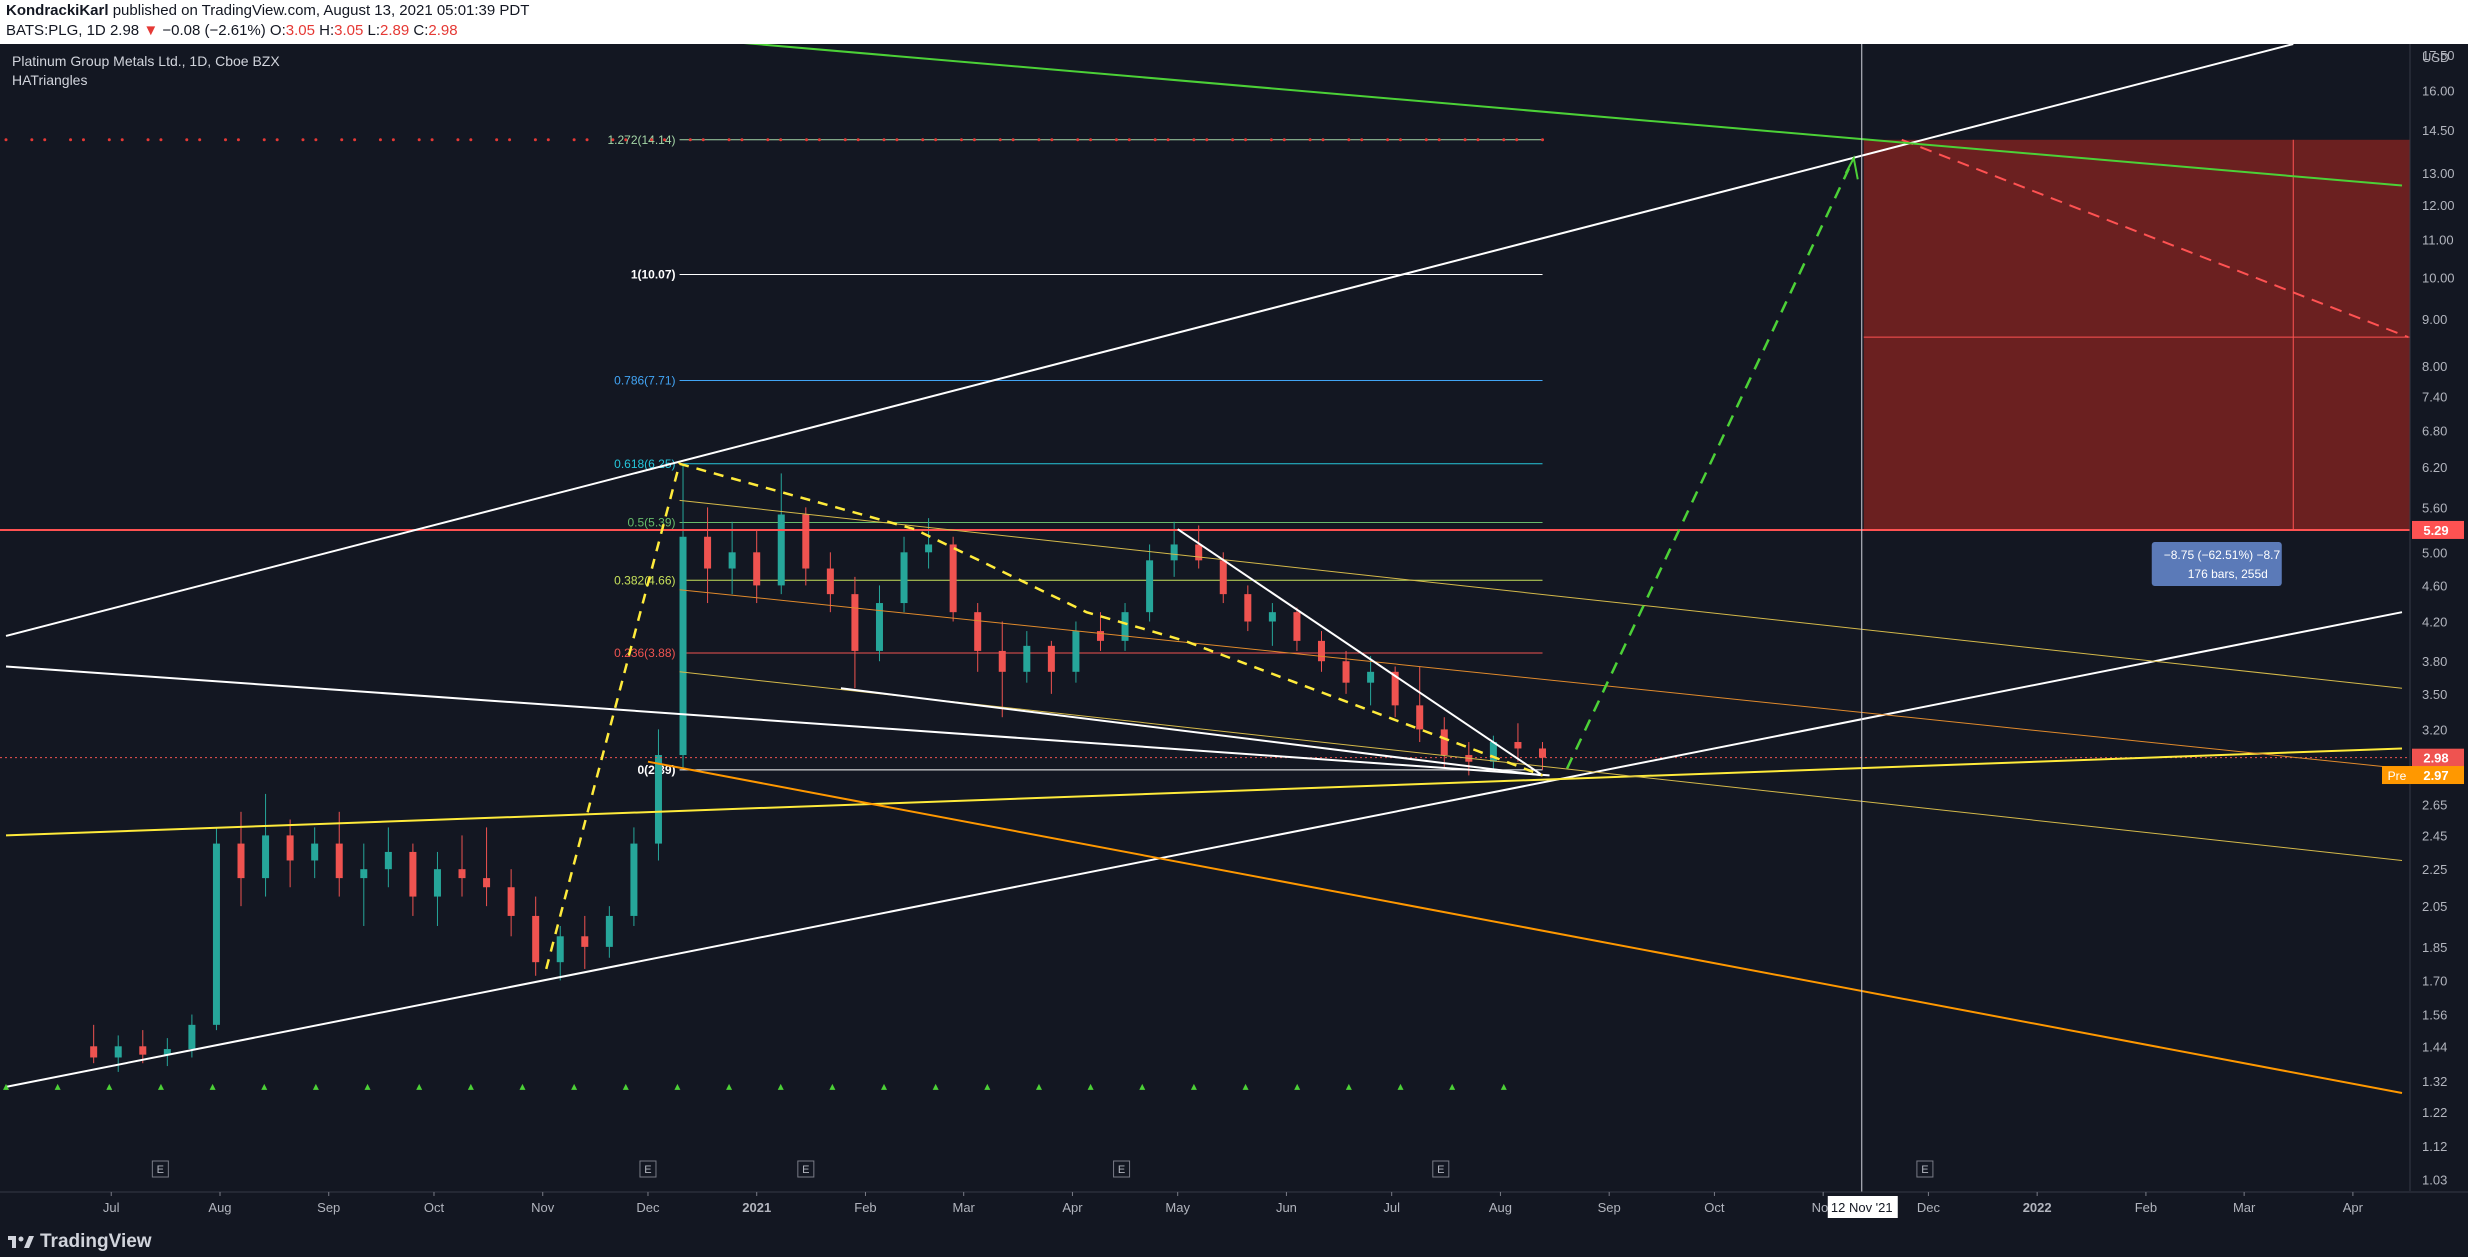 The height and width of the screenshot is (1257, 2468). What do you see at coordinates (2434, 1146) in the screenshot?
I see `y-tick-label: 1.12` at bounding box center [2434, 1146].